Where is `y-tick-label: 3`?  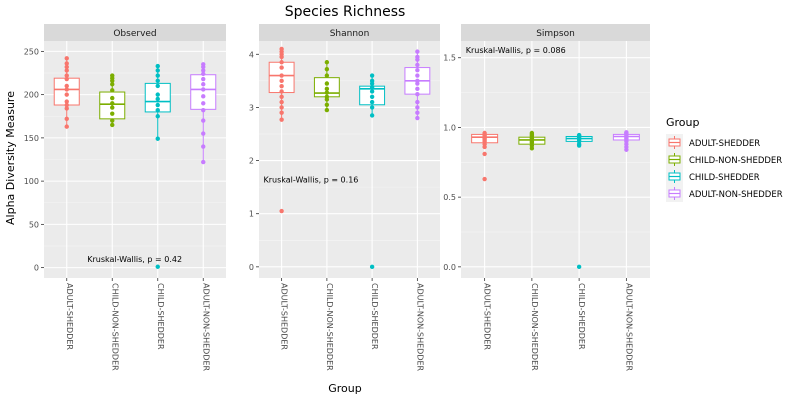
y-tick-label: 3 is located at coordinates (251, 107).